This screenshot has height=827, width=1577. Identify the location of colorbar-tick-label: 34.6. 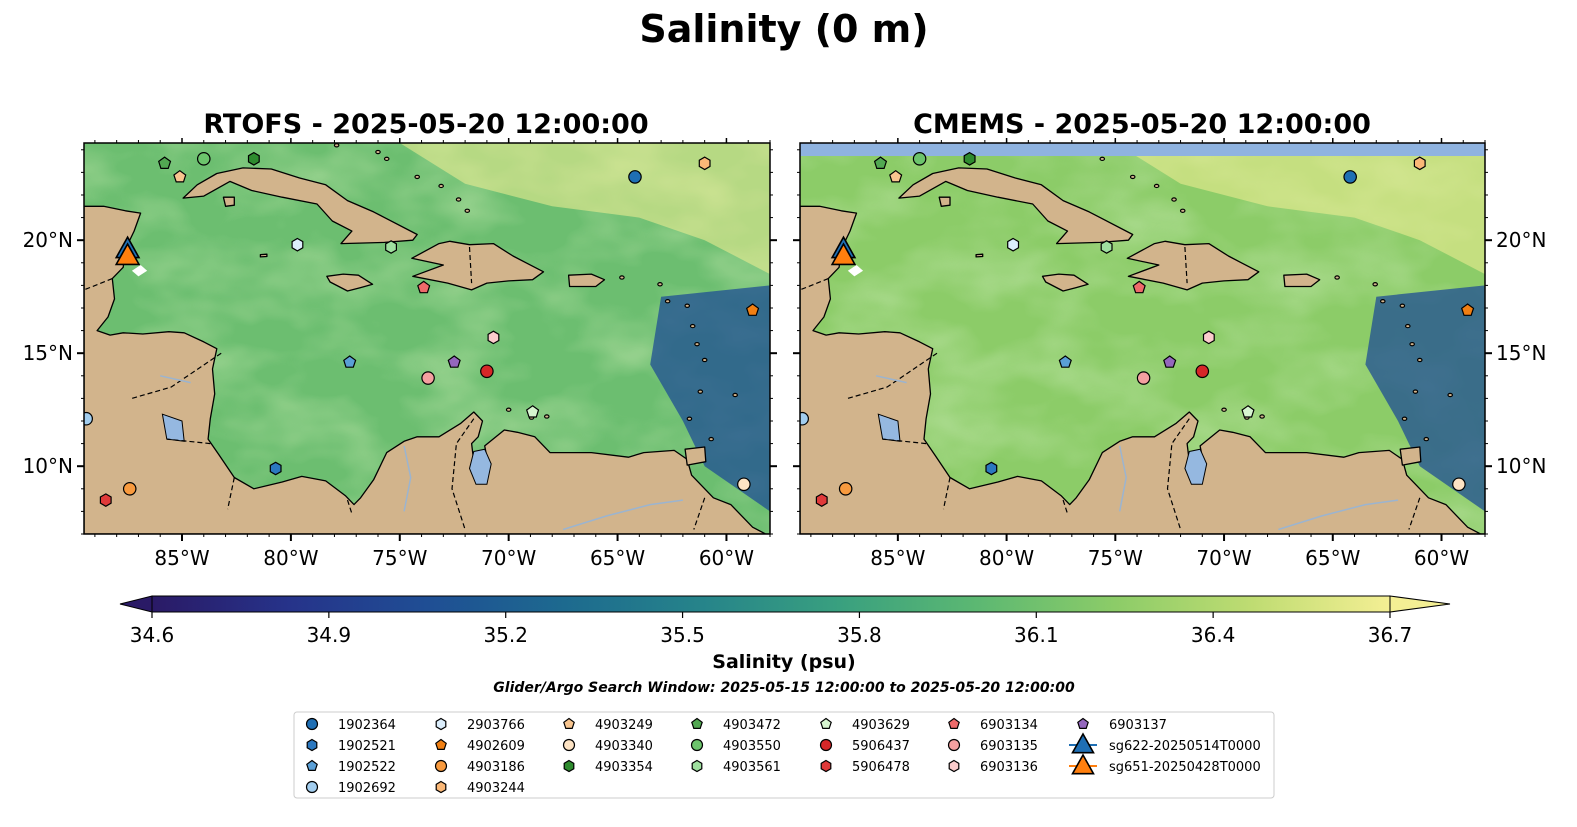
(152, 635).